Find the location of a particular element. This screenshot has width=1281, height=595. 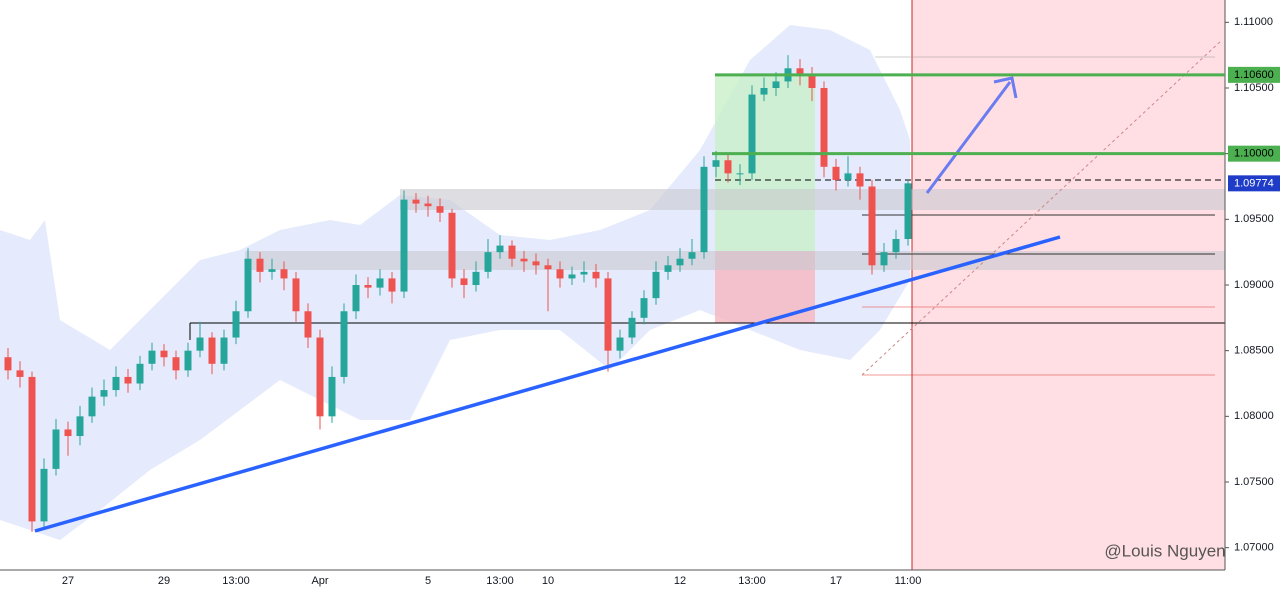

x-tick-label: 17 is located at coordinates (836, 581).